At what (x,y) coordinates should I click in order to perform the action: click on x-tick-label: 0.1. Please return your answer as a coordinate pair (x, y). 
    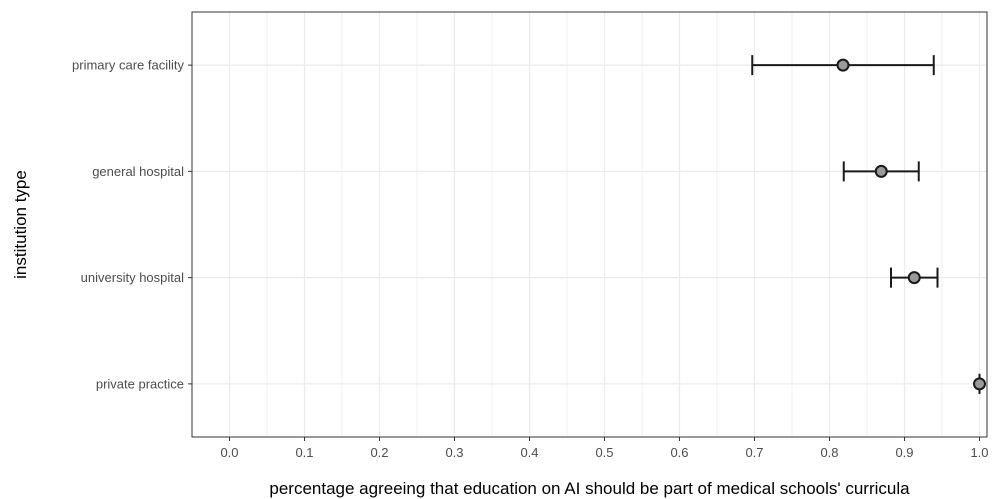
    Looking at the image, I should click on (304, 452).